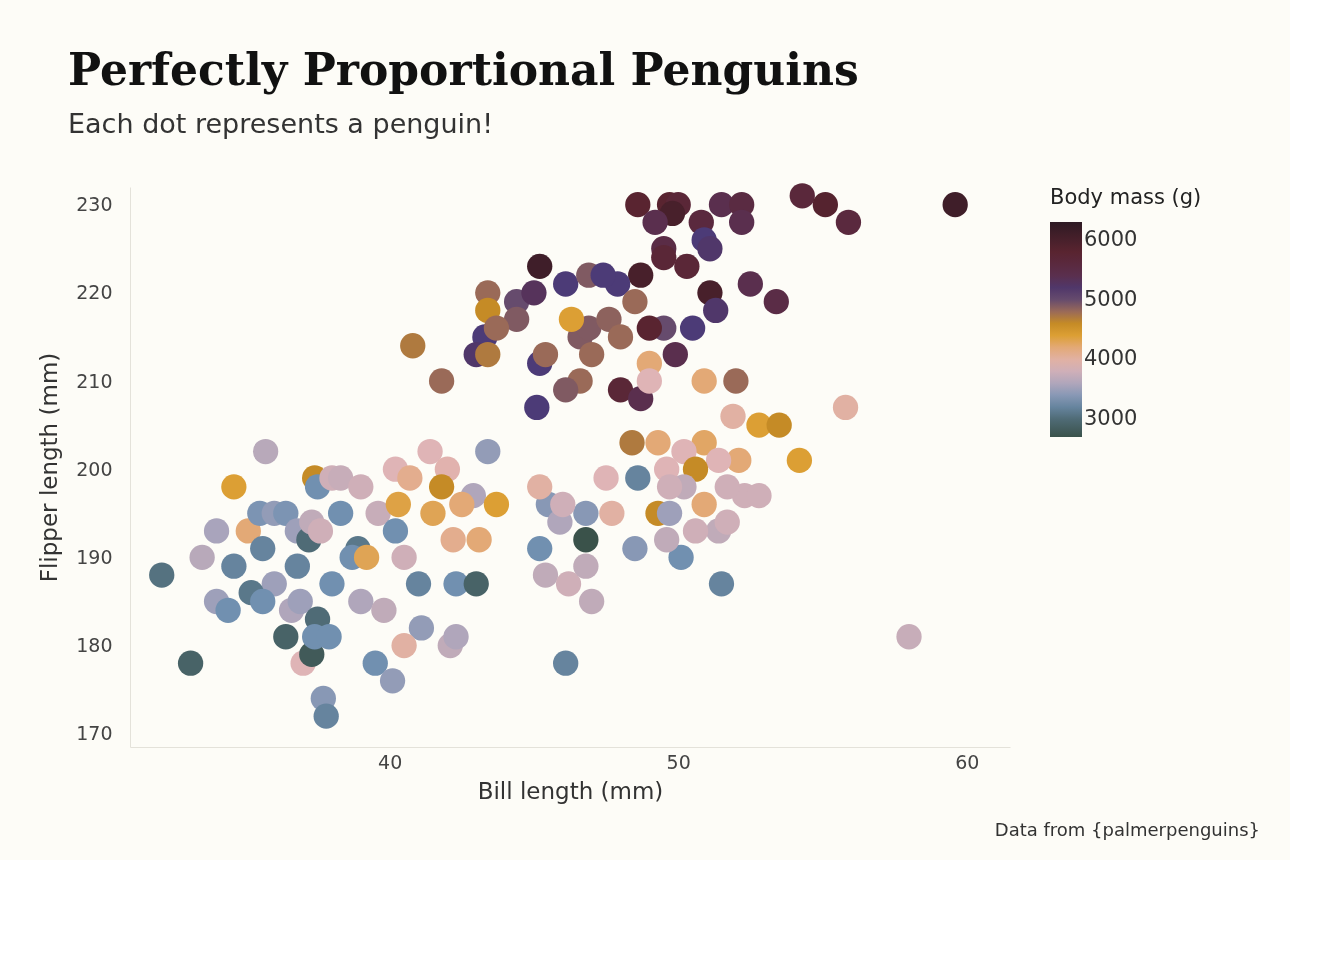 The image size is (1344, 960). What do you see at coordinates (570, 790) in the screenshot?
I see `x-axis-title: Bill length (mm)` at bounding box center [570, 790].